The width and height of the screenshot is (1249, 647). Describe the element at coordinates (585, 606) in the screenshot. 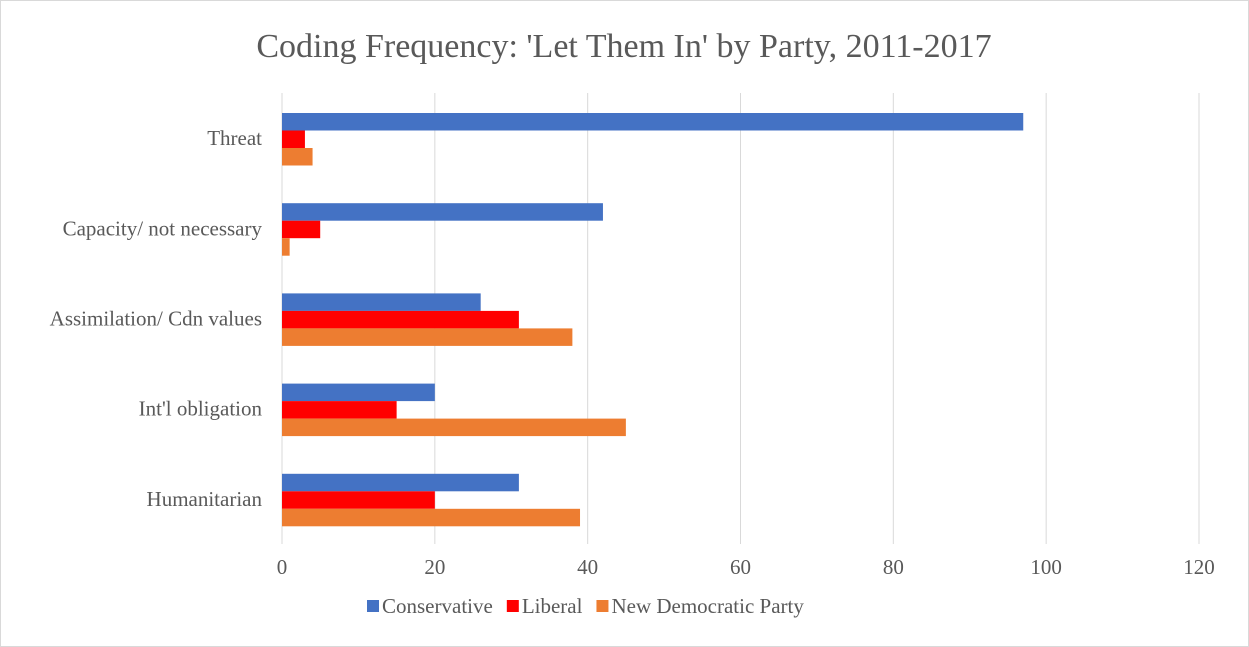

I see `legend: Conservative Liberal New Democratic Party` at that location.